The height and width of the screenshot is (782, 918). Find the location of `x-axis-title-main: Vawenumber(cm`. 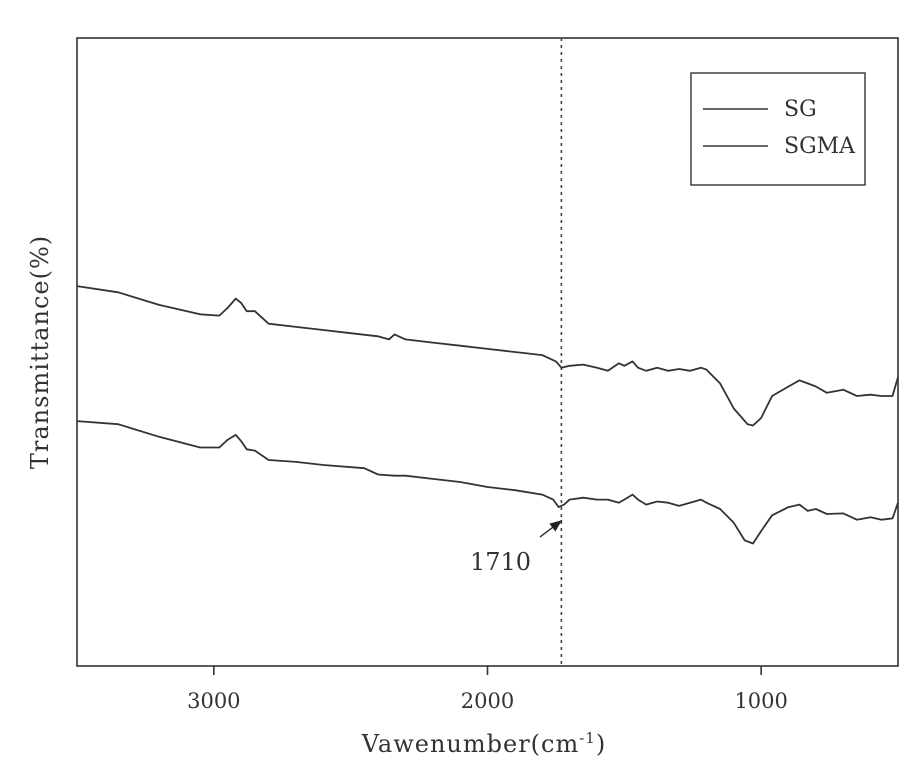

x-axis-title-main: Vawenumber(cm is located at coordinates (470, 744).